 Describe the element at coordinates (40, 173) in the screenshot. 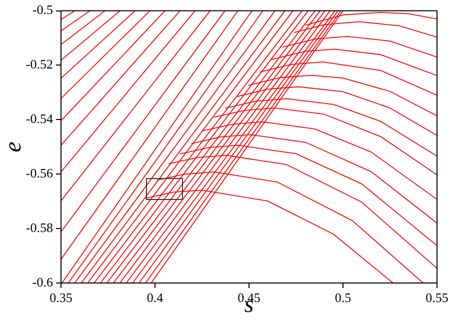

I see `y-tick-label: -0.56` at that location.